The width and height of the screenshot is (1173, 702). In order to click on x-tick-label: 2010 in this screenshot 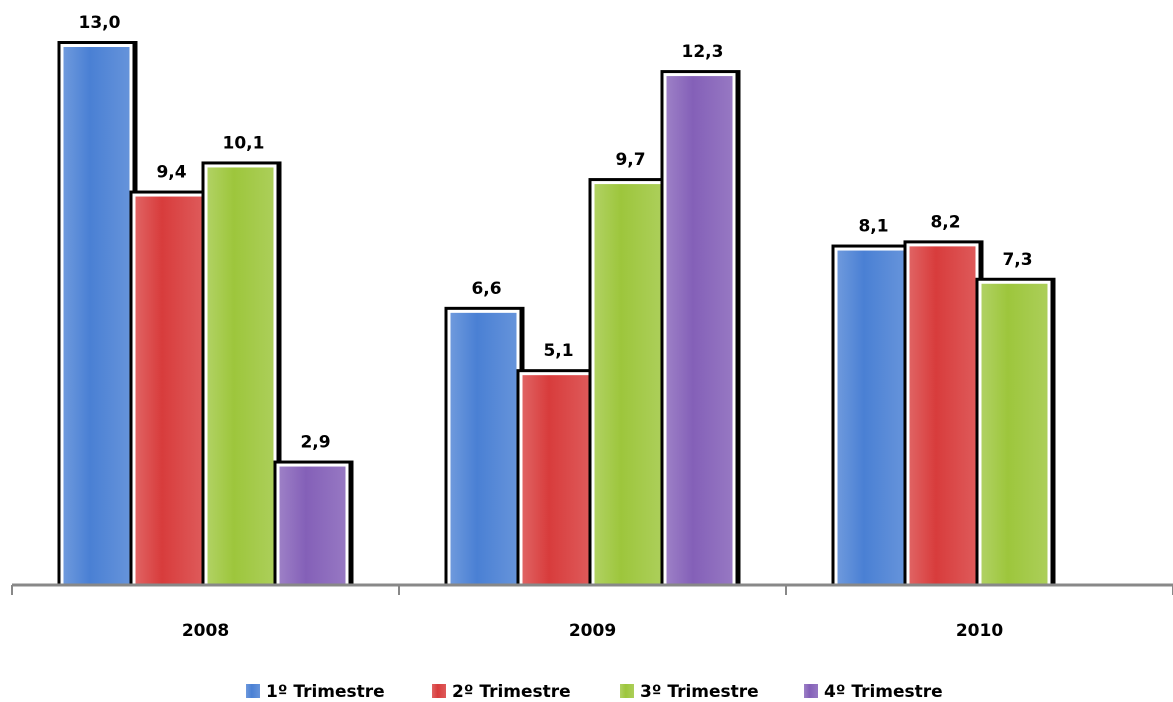, I will do `click(979, 631)`.